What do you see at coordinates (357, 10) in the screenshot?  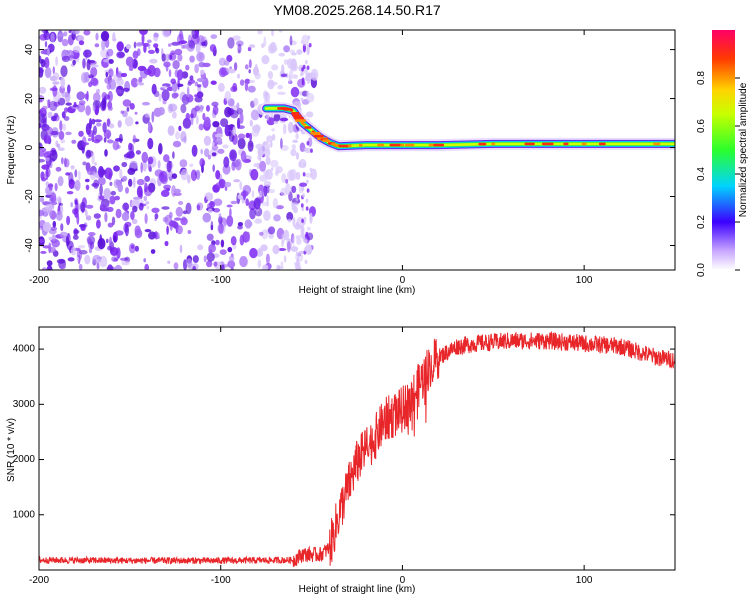 I see `chart-title: YM08.2025.268.14.50.R17` at bounding box center [357, 10].